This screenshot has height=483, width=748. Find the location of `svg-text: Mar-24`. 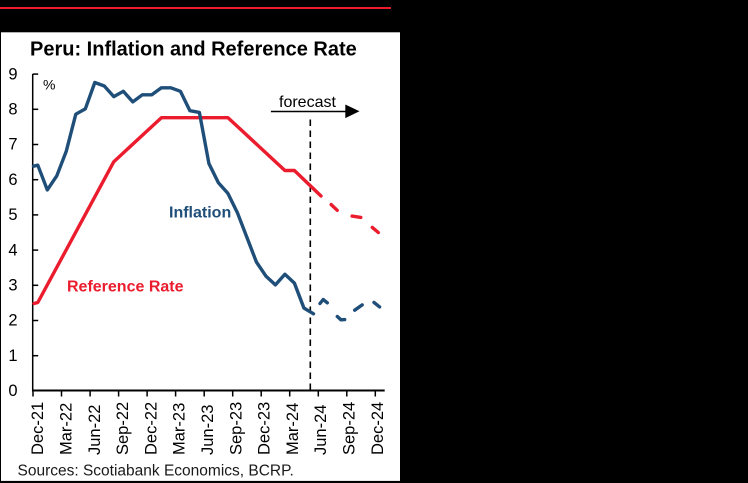

svg-text: Mar-24 is located at coordinates (293, 429).